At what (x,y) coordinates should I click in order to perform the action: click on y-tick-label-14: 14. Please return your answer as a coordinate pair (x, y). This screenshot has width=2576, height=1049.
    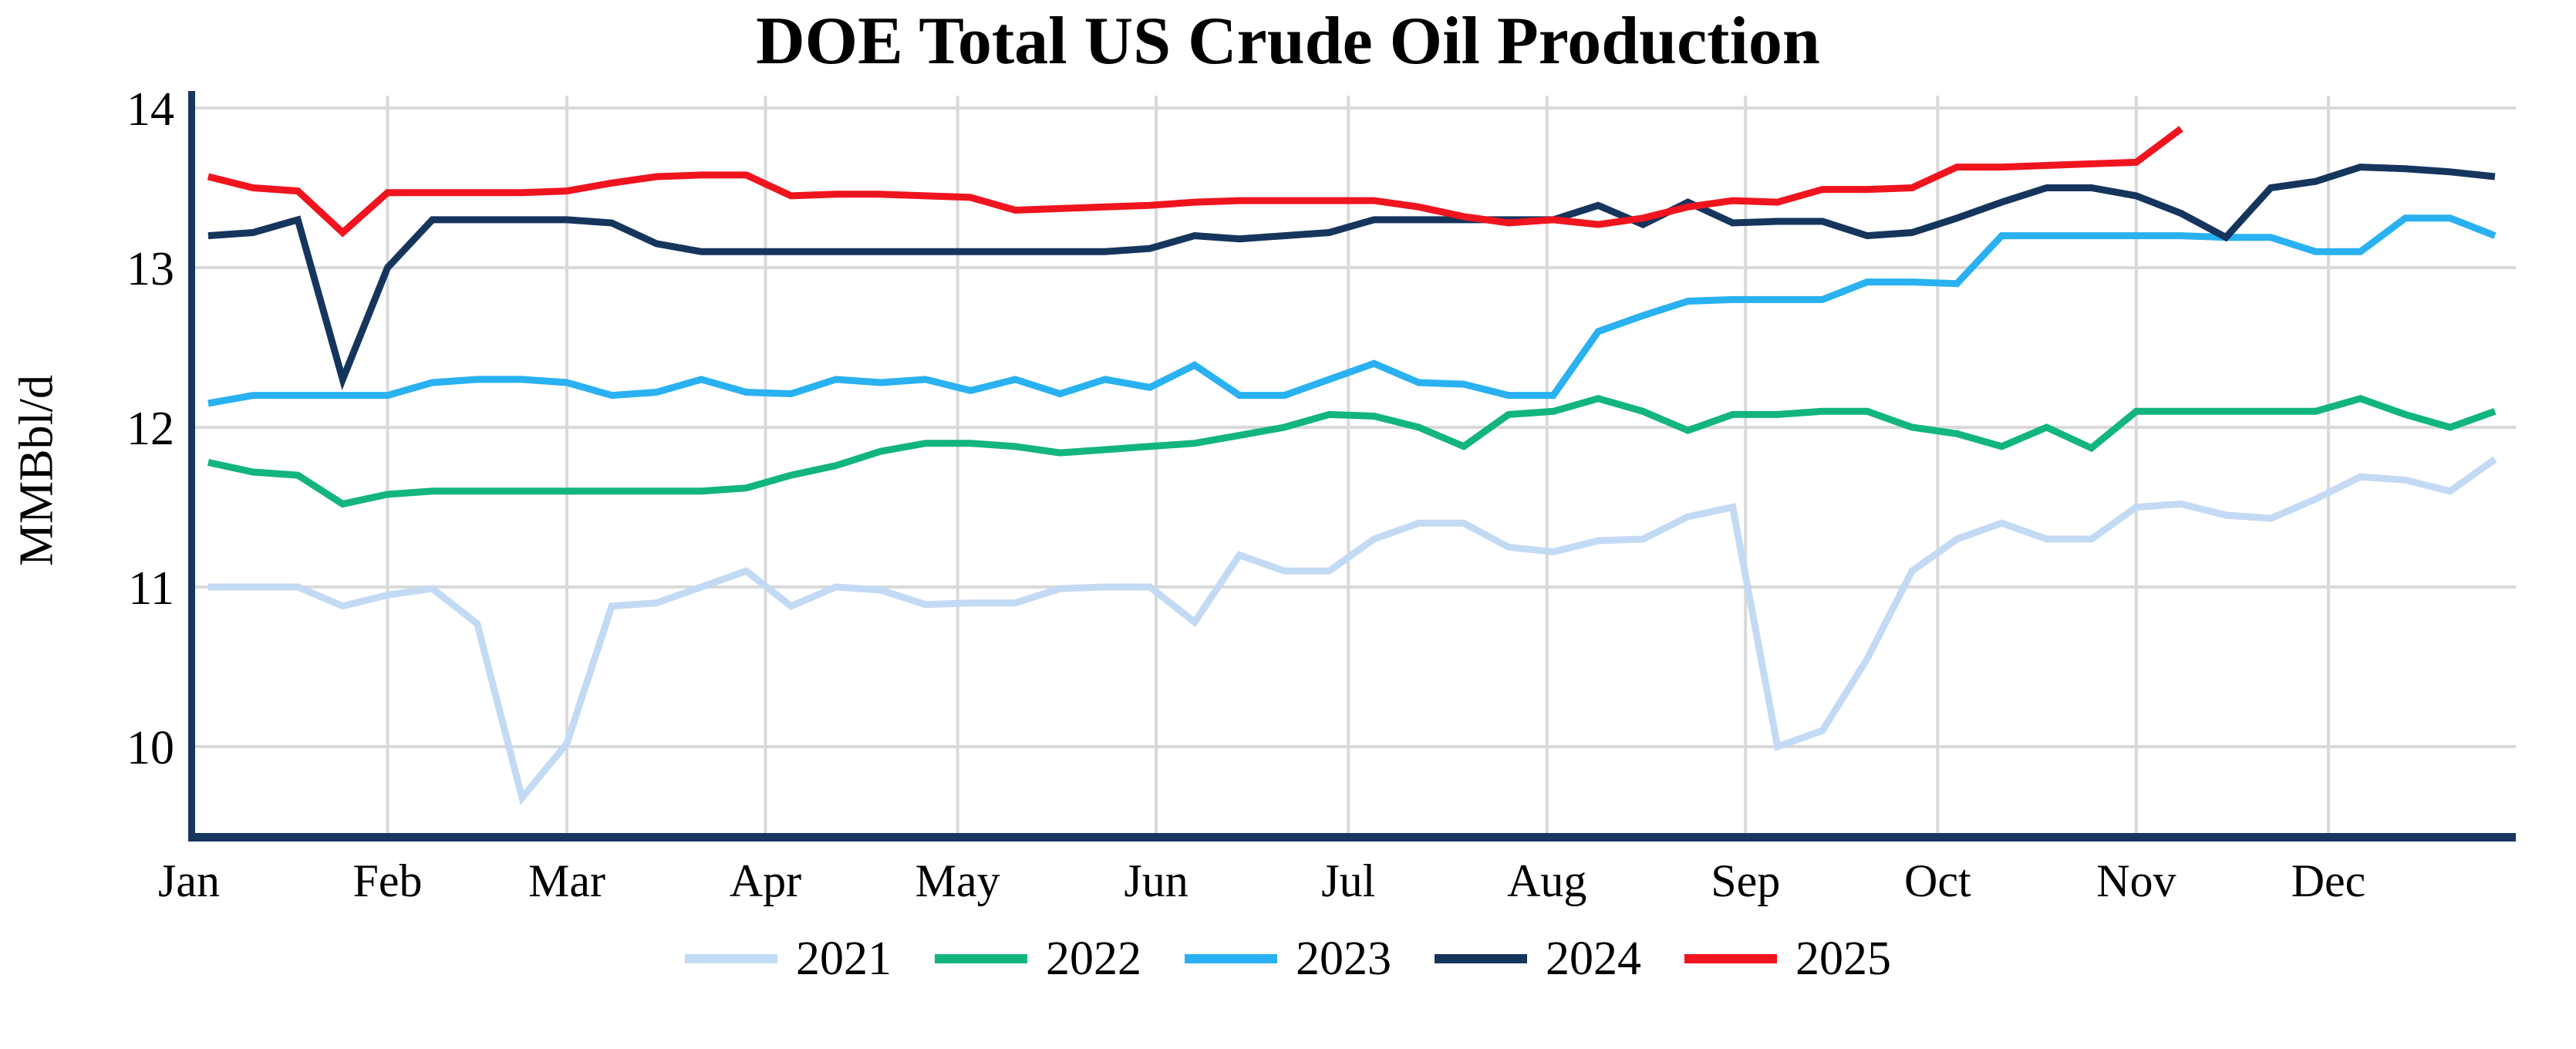
    Looking at the image, I should click on (150, 110).